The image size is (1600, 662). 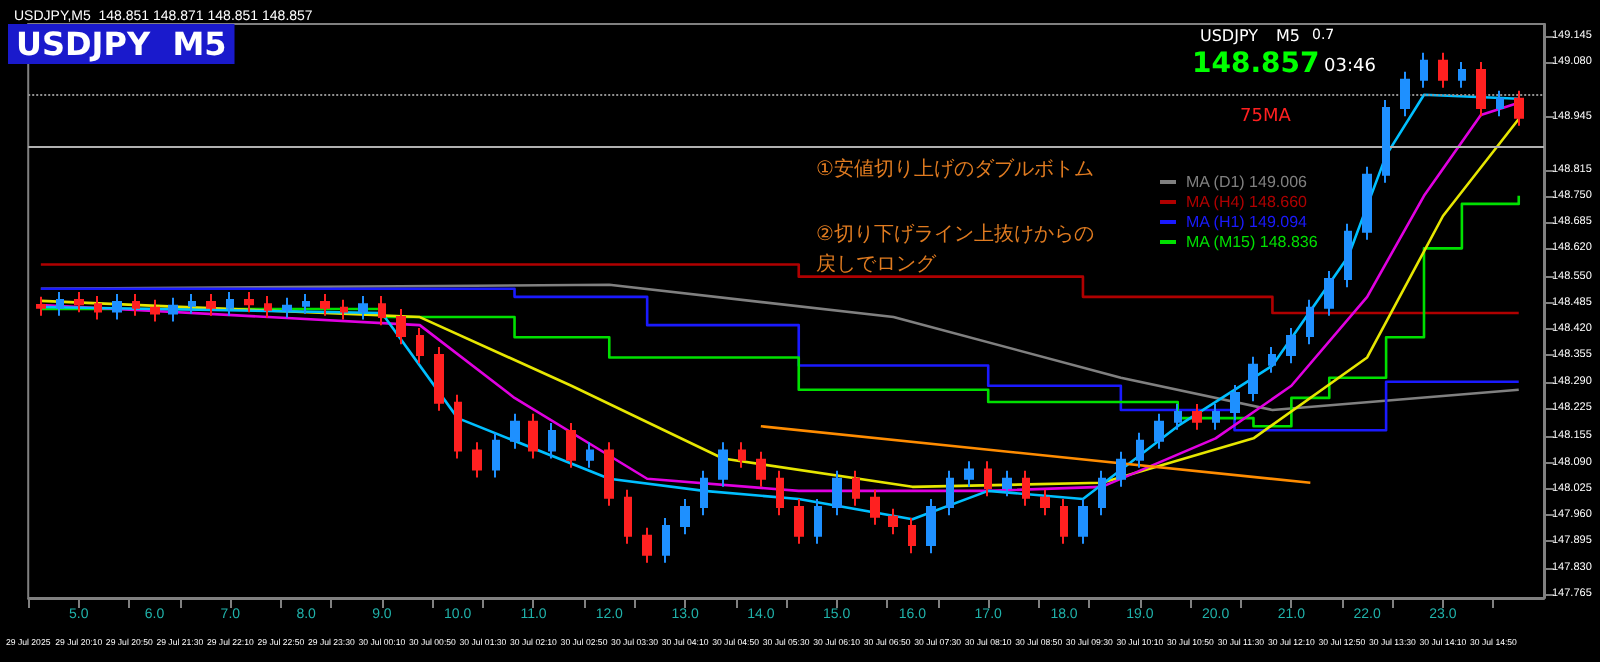 I want to click on legend-label: MA (D1) 149.006, so click(x=1247, y=182).